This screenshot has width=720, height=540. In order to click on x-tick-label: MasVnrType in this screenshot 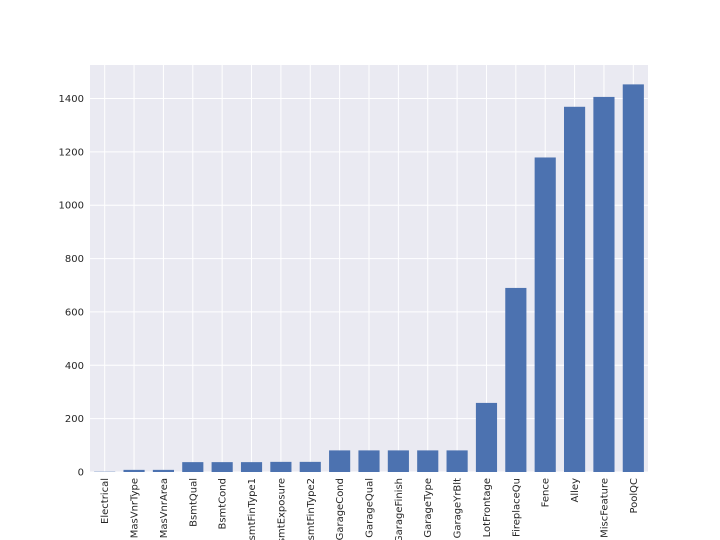, I will do `click(135, 508)`.